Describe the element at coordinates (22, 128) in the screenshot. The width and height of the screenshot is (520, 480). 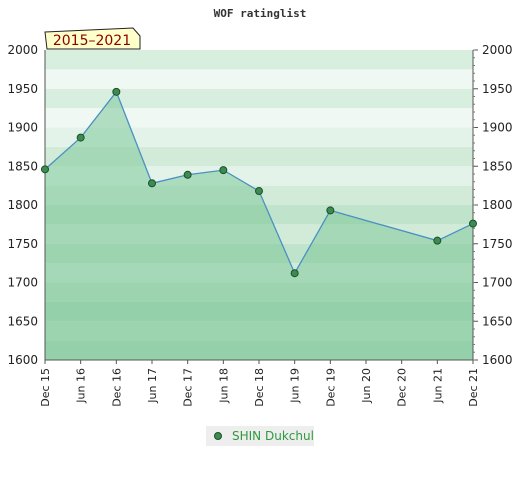
I see `y-tick-label-left: 1900` at that location.